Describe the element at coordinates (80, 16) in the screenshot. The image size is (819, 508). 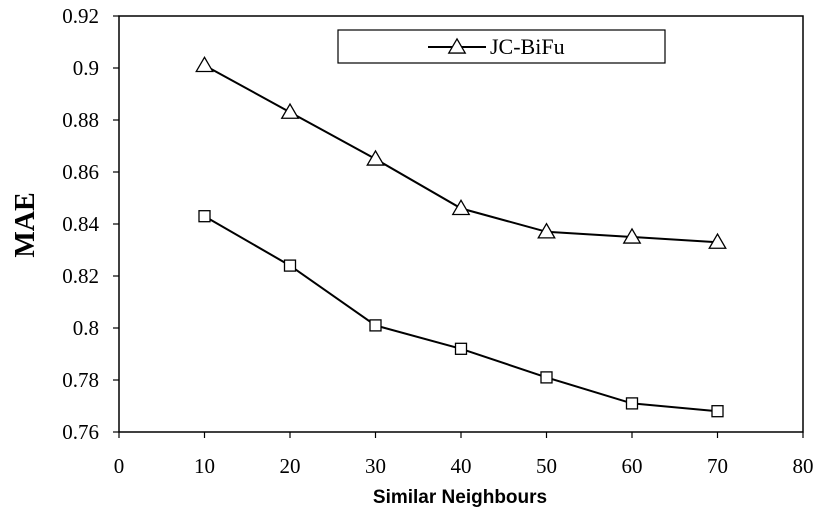
I see `y-tick-label: 0.92` at that location.